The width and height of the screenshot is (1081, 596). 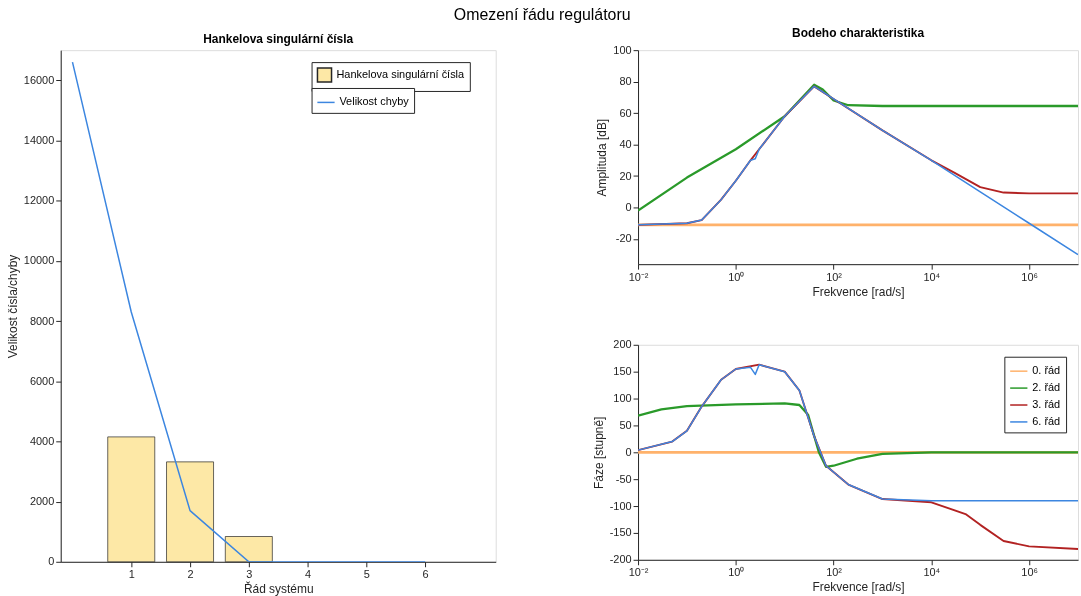 What do you see at coordinates (42, 320) in the screenshot?
I see `y-tick-label: 8000` at bounding box center [42, 320].